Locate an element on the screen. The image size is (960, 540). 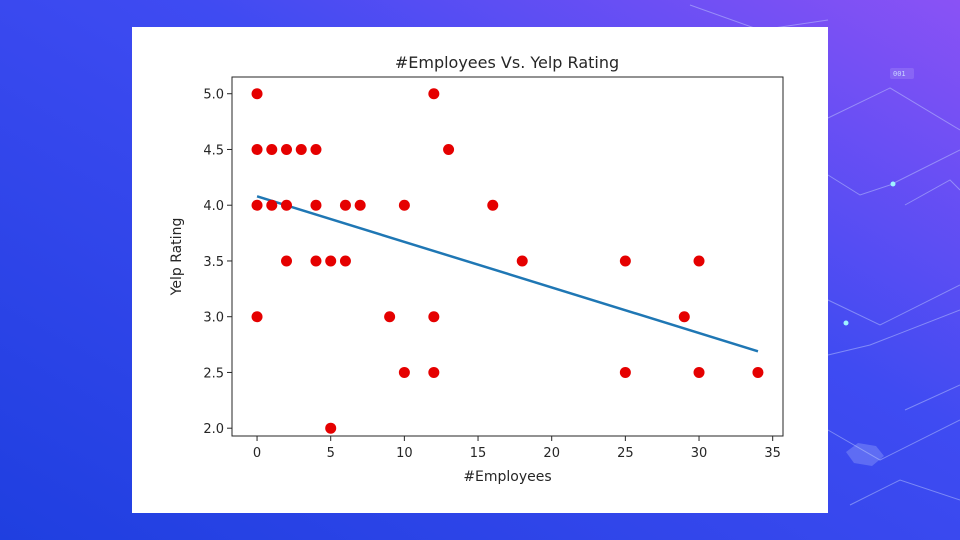
y-tick-label: 2.5 is located at coordinates (213, 373).